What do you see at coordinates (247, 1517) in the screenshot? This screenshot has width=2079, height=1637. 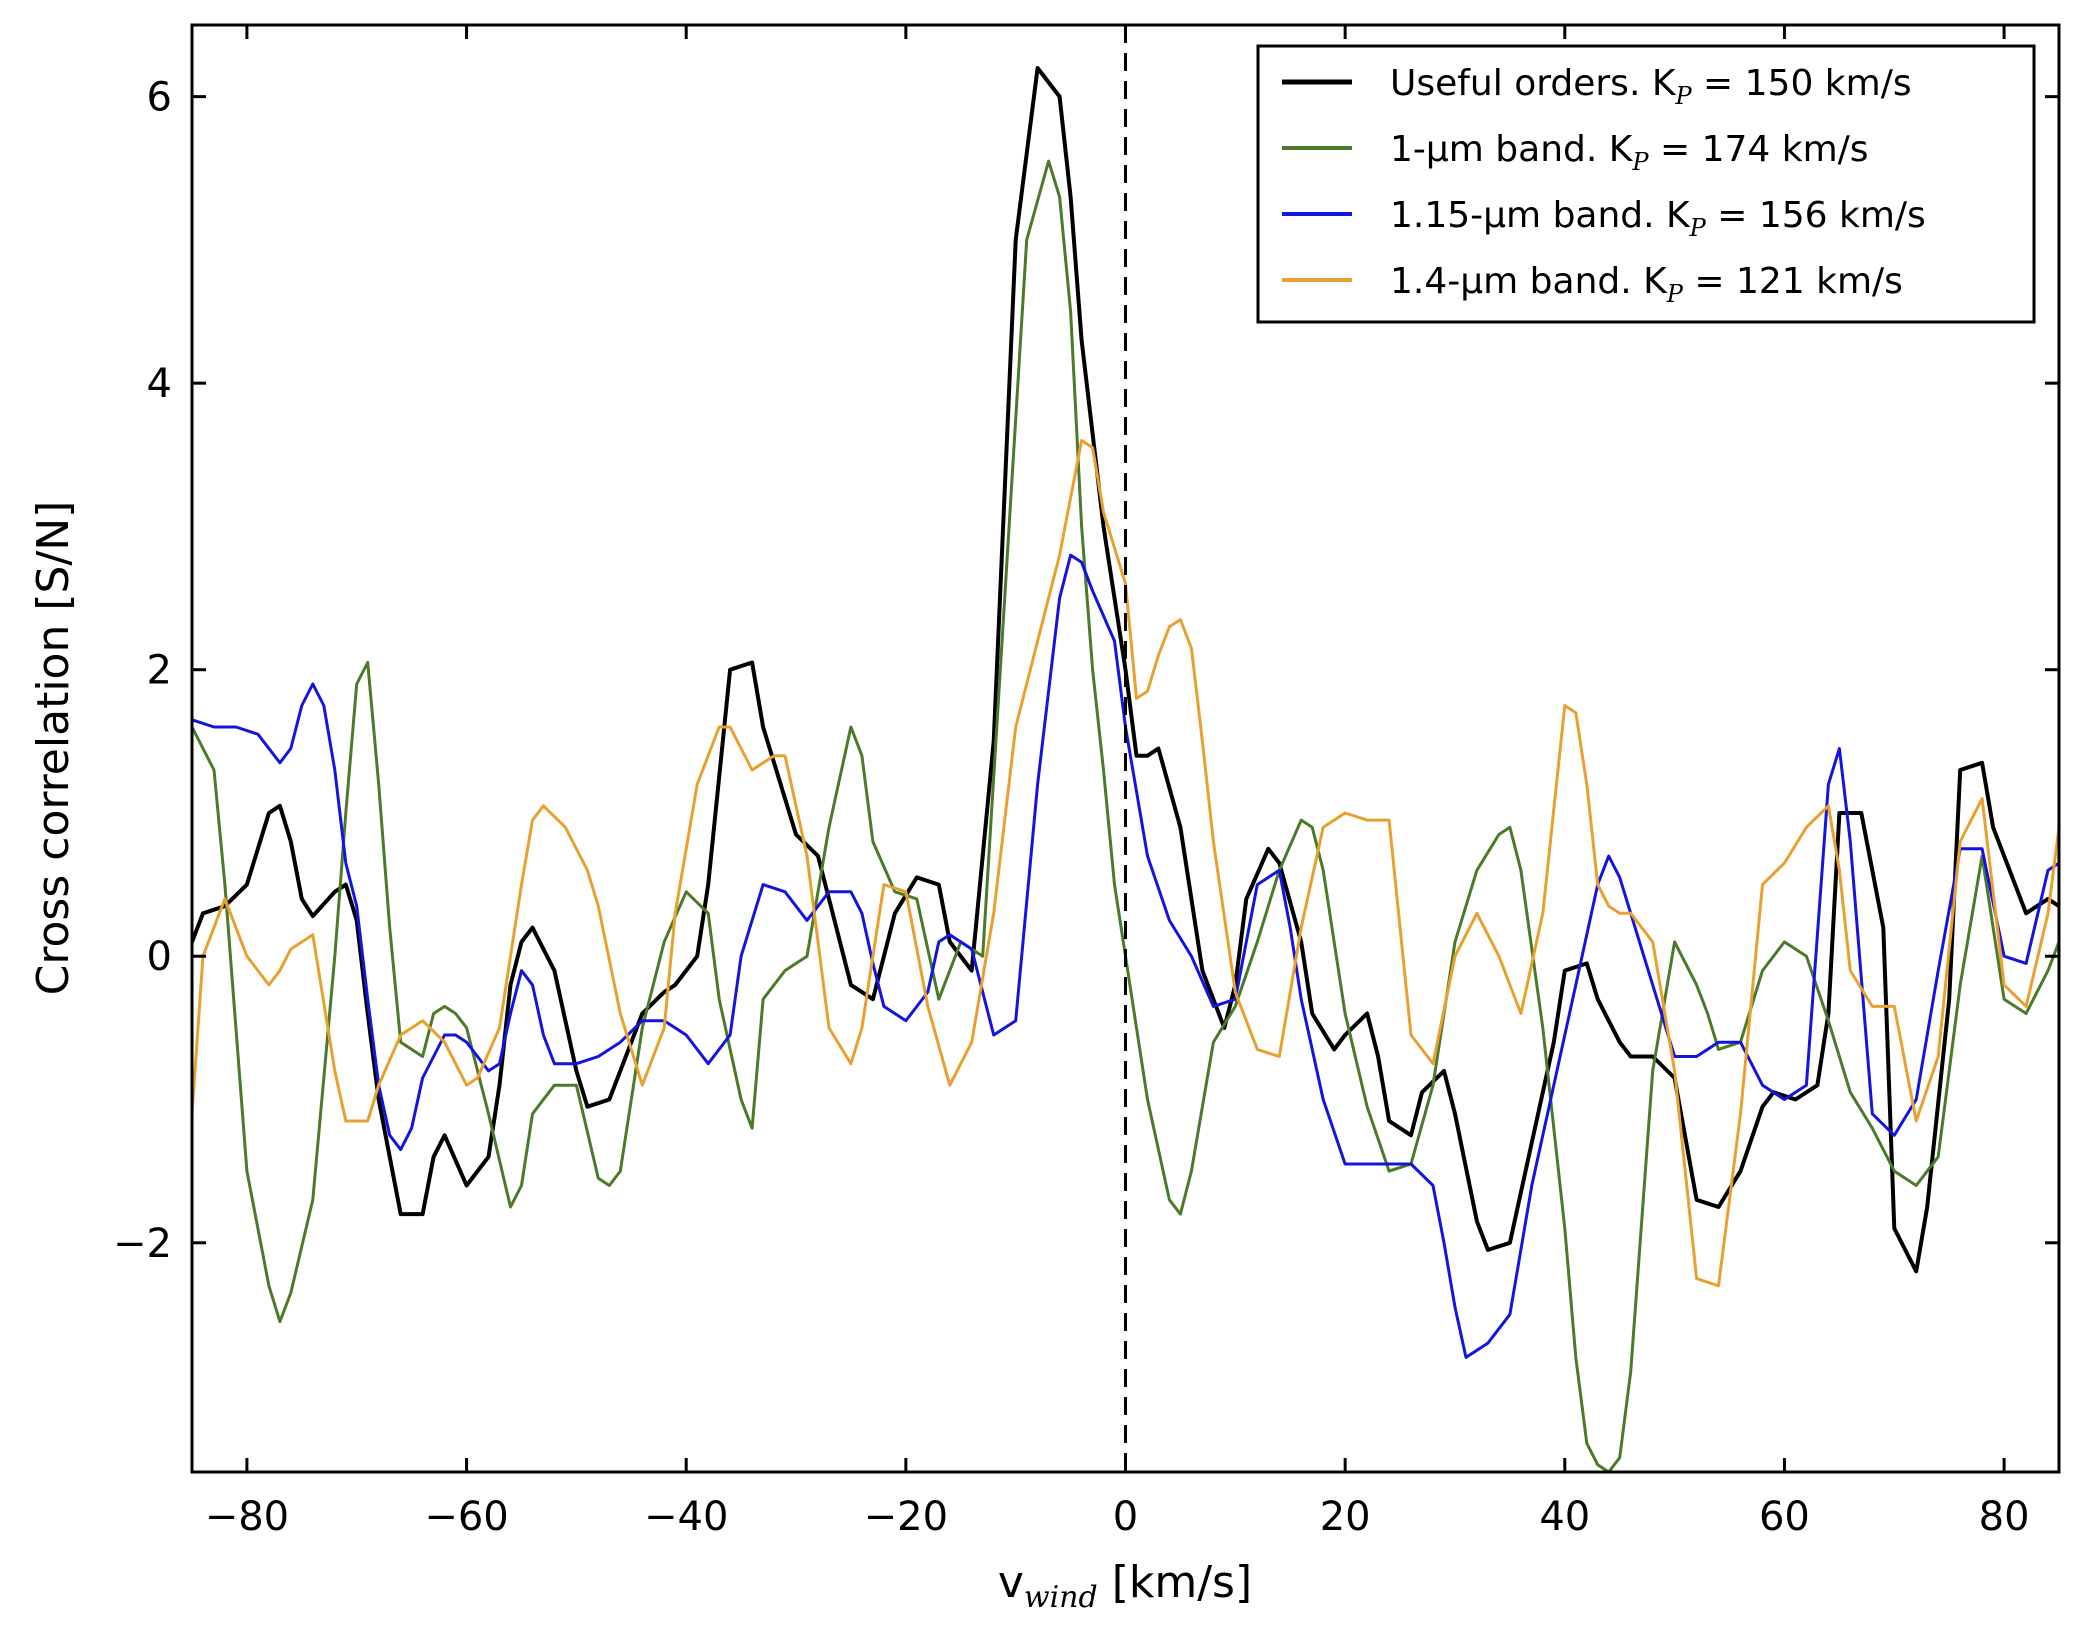 I see `x-tick-label: −80` at bounding box center [247, 1517].